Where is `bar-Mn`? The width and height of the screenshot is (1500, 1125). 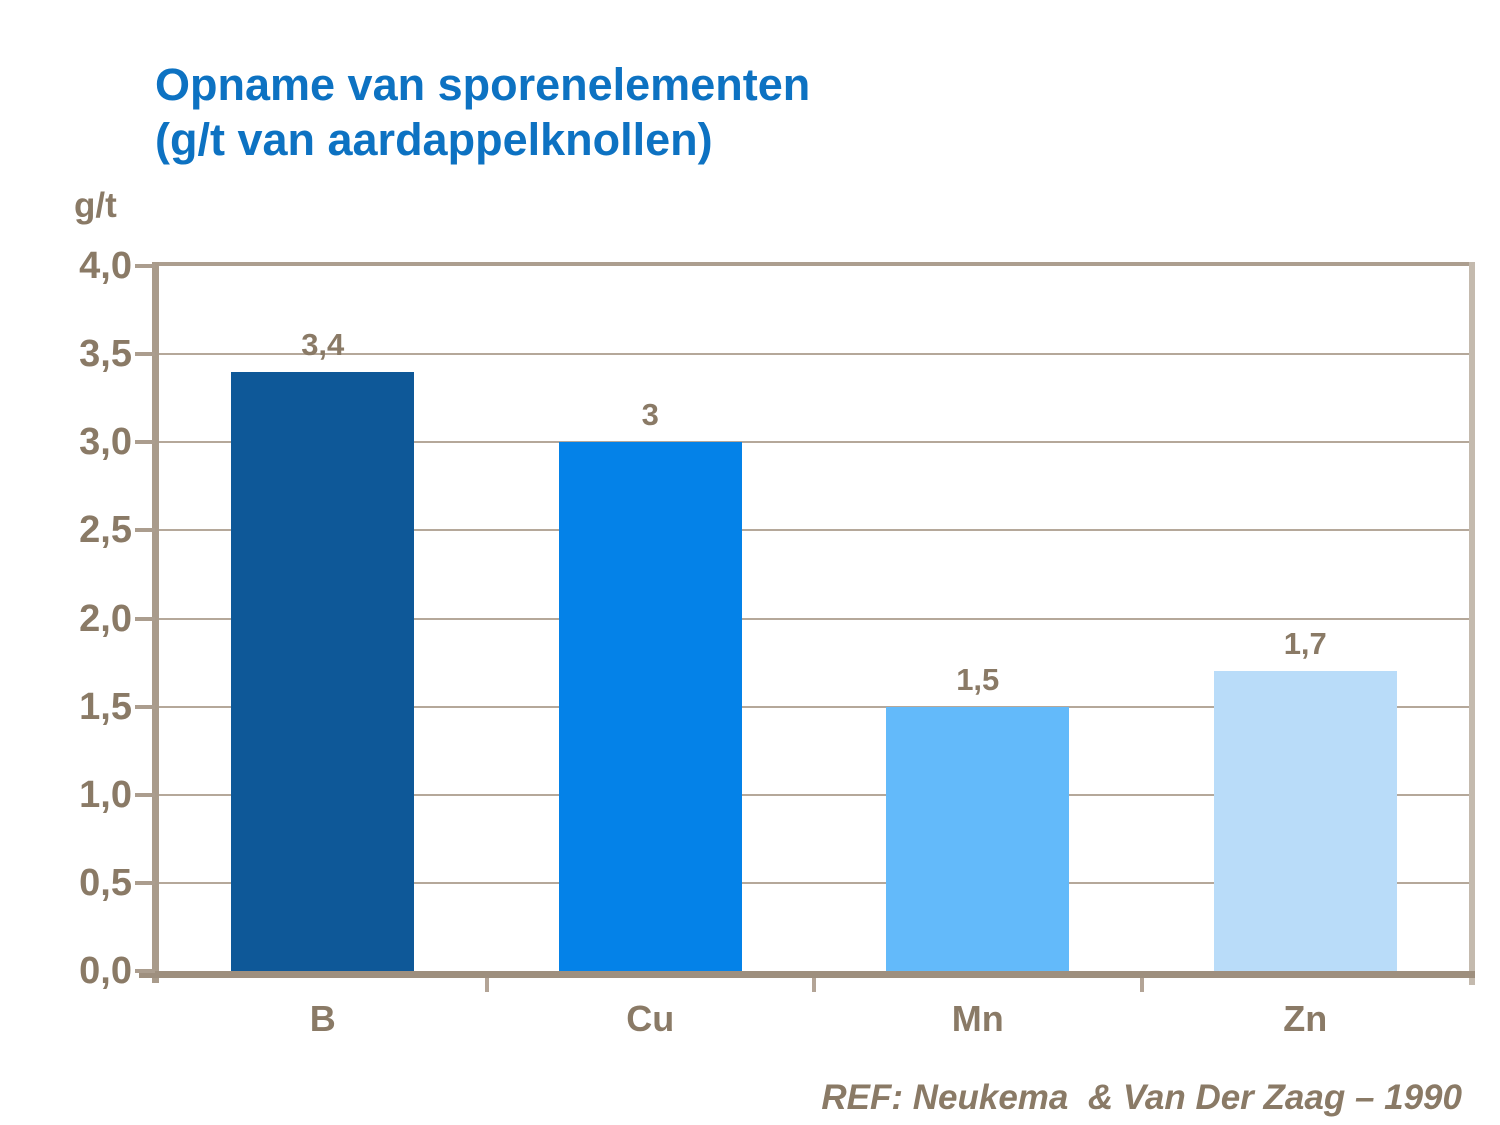 bar-Mn is located at coordinates (978, 838).